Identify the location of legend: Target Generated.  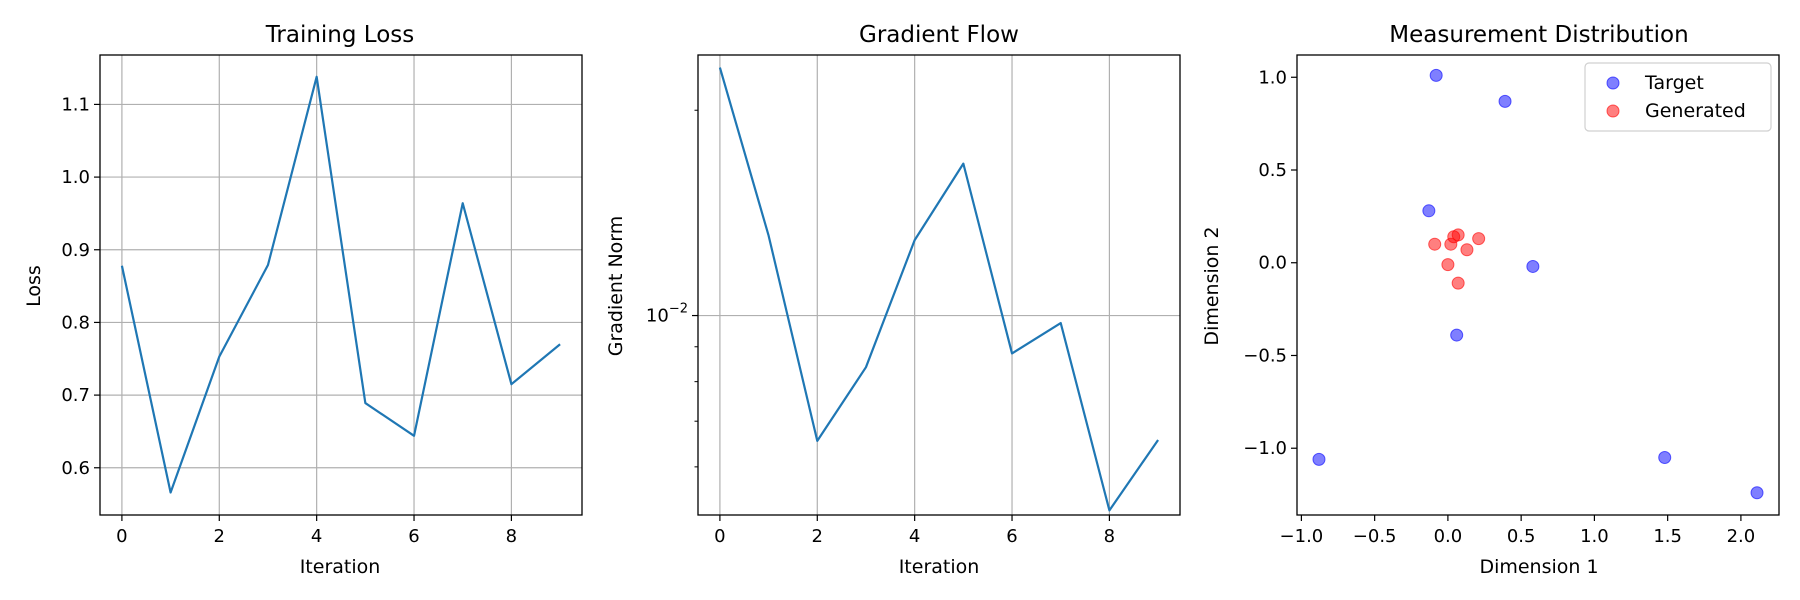
(1678, 97).